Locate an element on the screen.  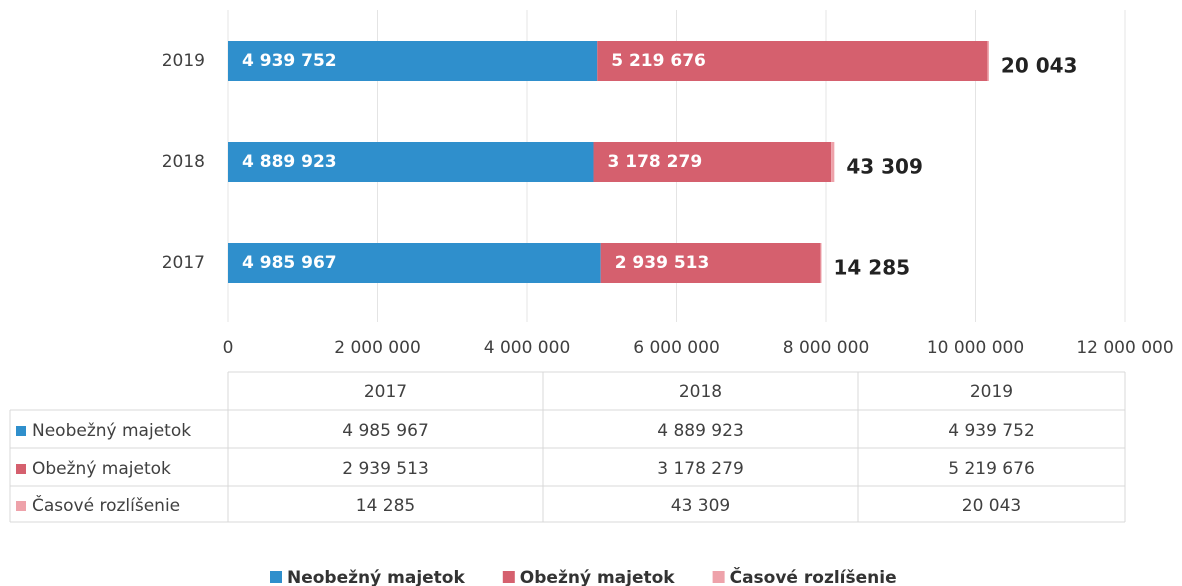
table-header: 2019 is located at coordinates (991, 392).